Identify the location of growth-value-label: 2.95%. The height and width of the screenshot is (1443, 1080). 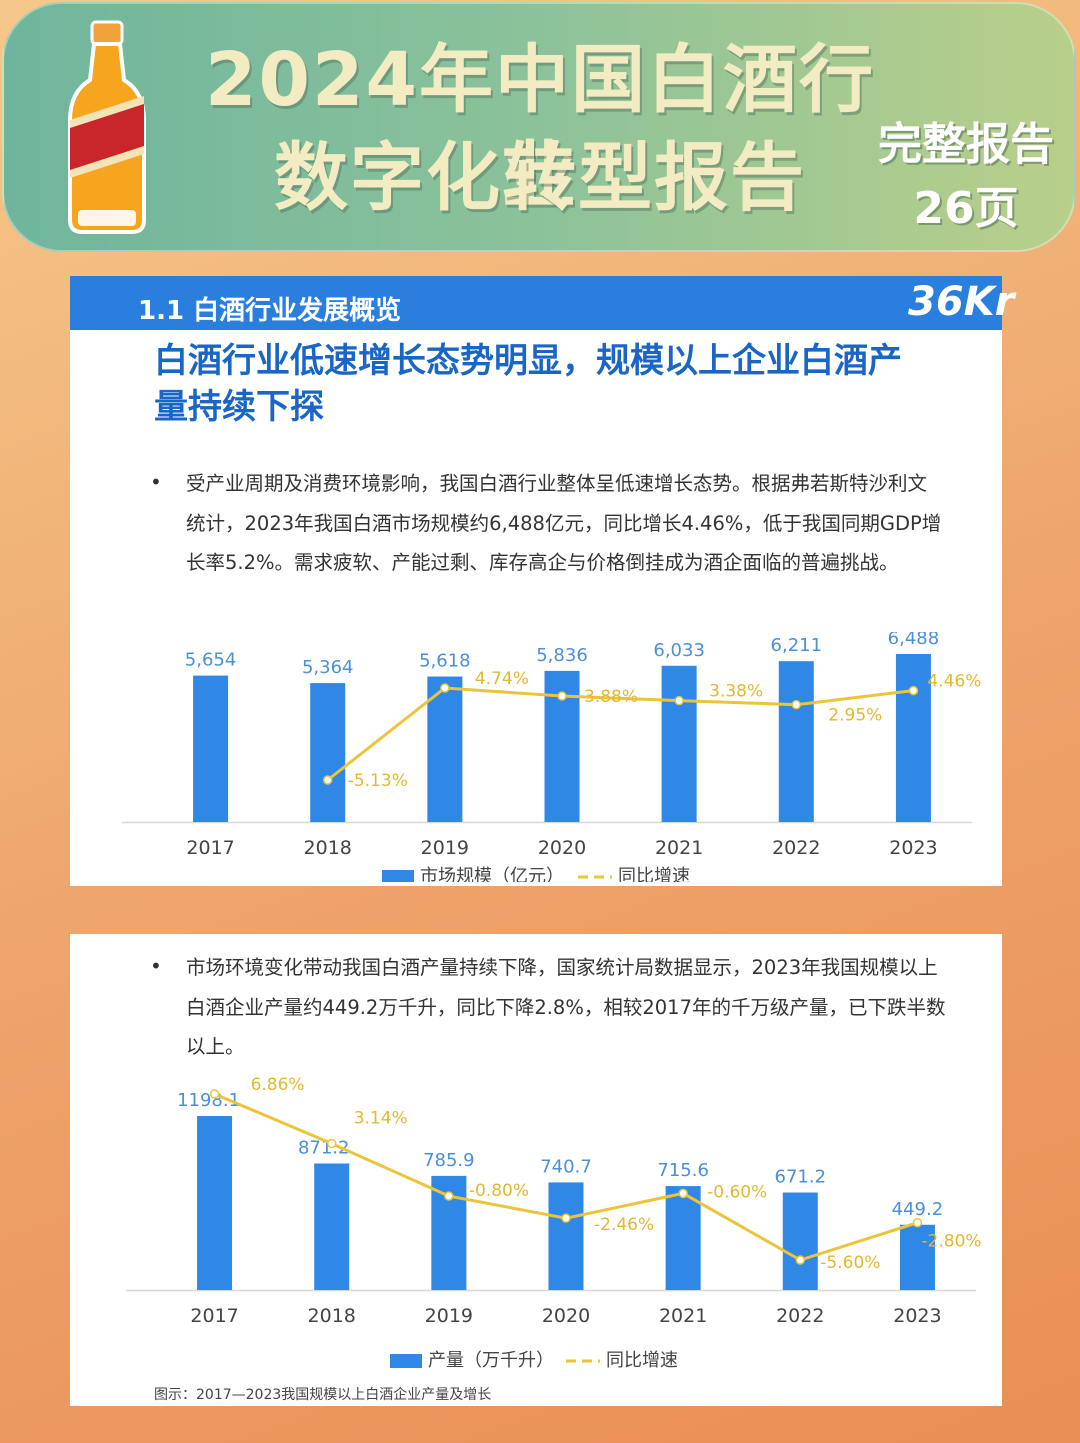
(855, 716).